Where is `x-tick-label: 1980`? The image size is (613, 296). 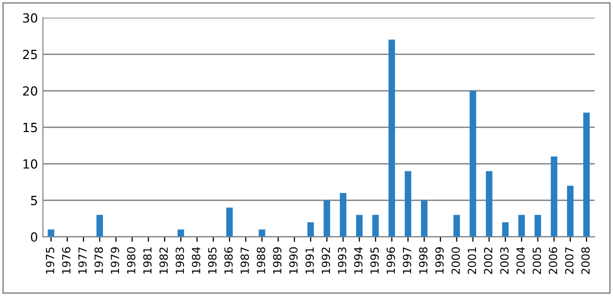 x-tick-label: 1980 is located at coordinates (131, 260).